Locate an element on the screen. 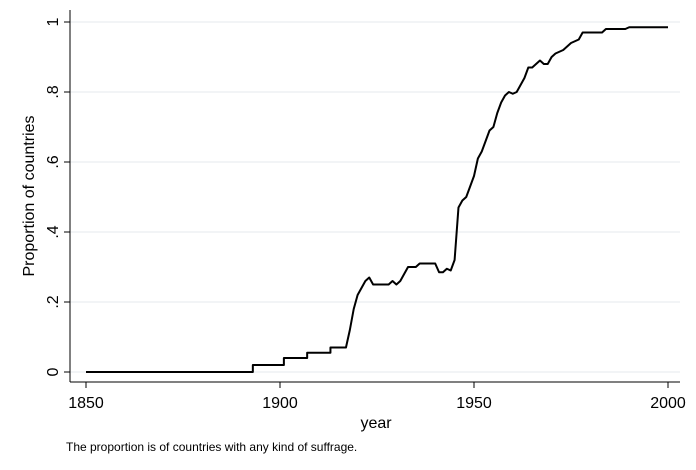 The image size is (696, 470). x-tick-label: 2000 is located at coordinates (668, 403).